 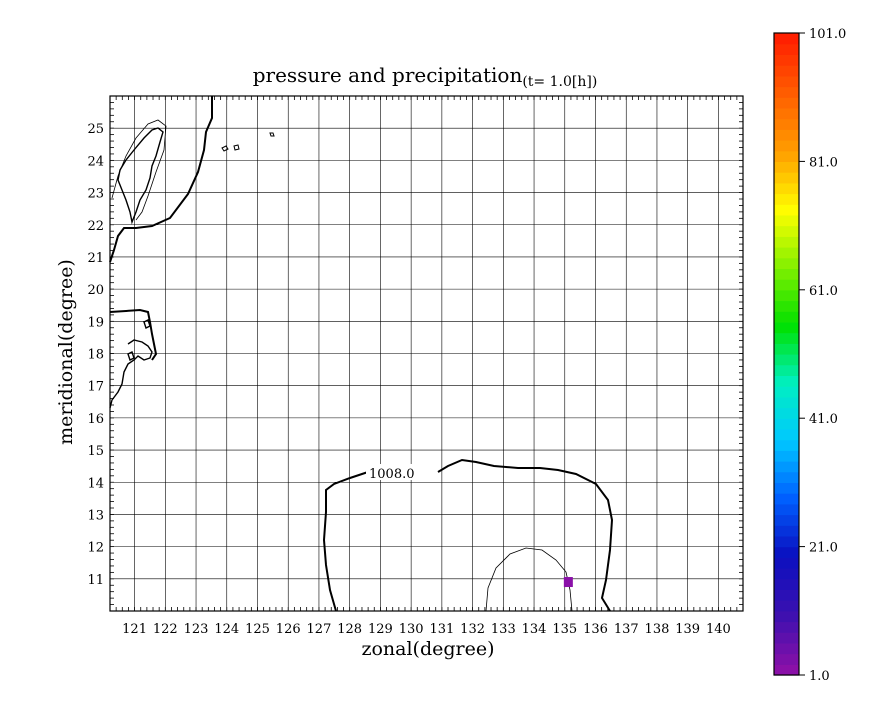 I want to click on precipitation-cell, so click(x=568, y=582).